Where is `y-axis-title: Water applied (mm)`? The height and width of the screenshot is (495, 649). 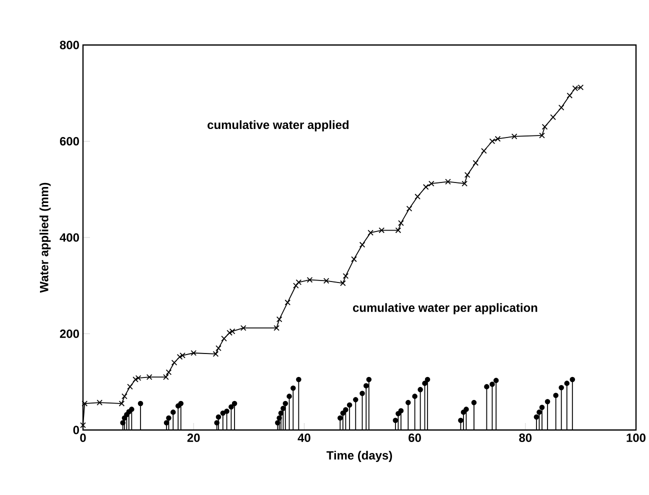
y-axis-title: Water applied (mm) is located at coordinates (45, 237).